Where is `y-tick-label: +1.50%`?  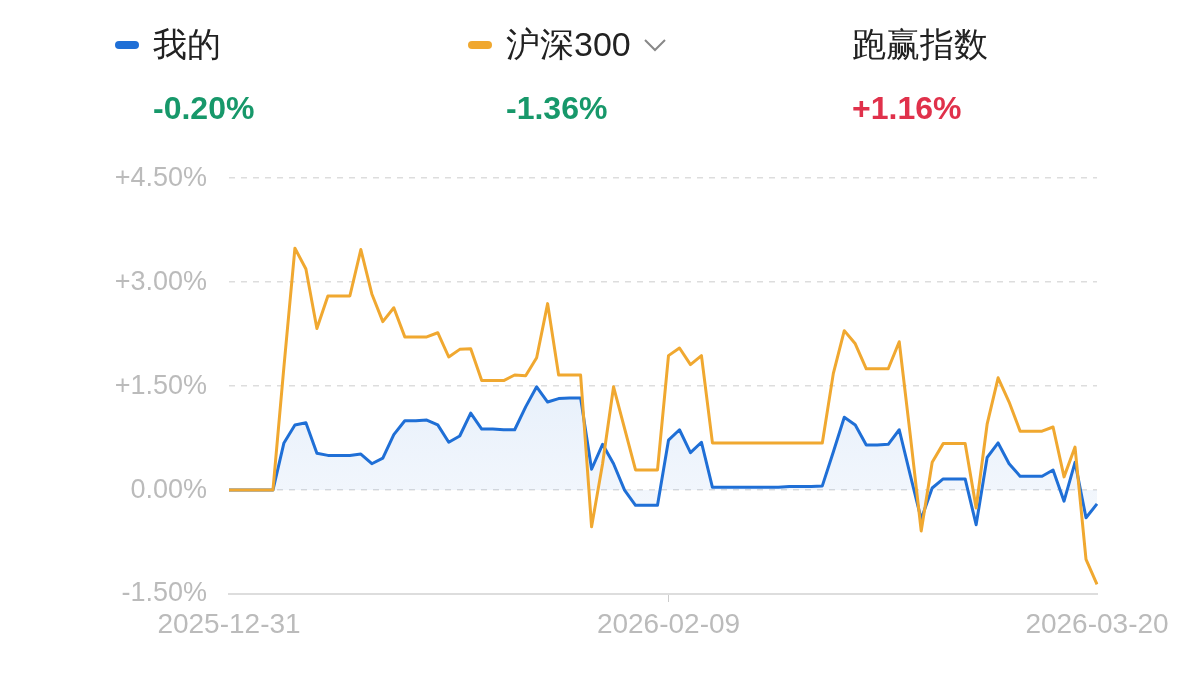
y-tick-label: +1.50% is located at coordinates (160, 384).